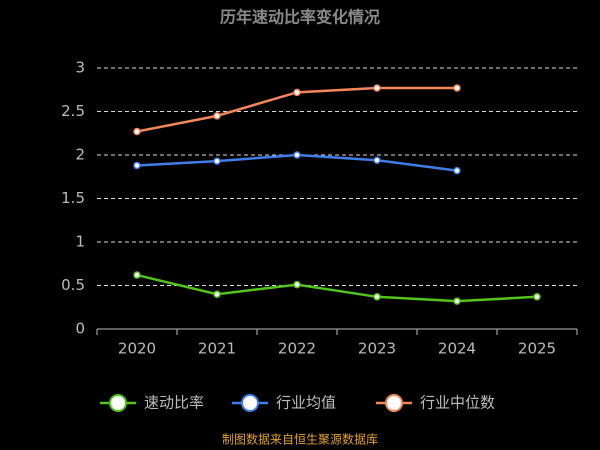 This screenshot has width=600, height=450. What do you see at coordinates (377, 349) in the screenshot?
I see `x-tick-label: 2023` at bounding box center [377, 349].